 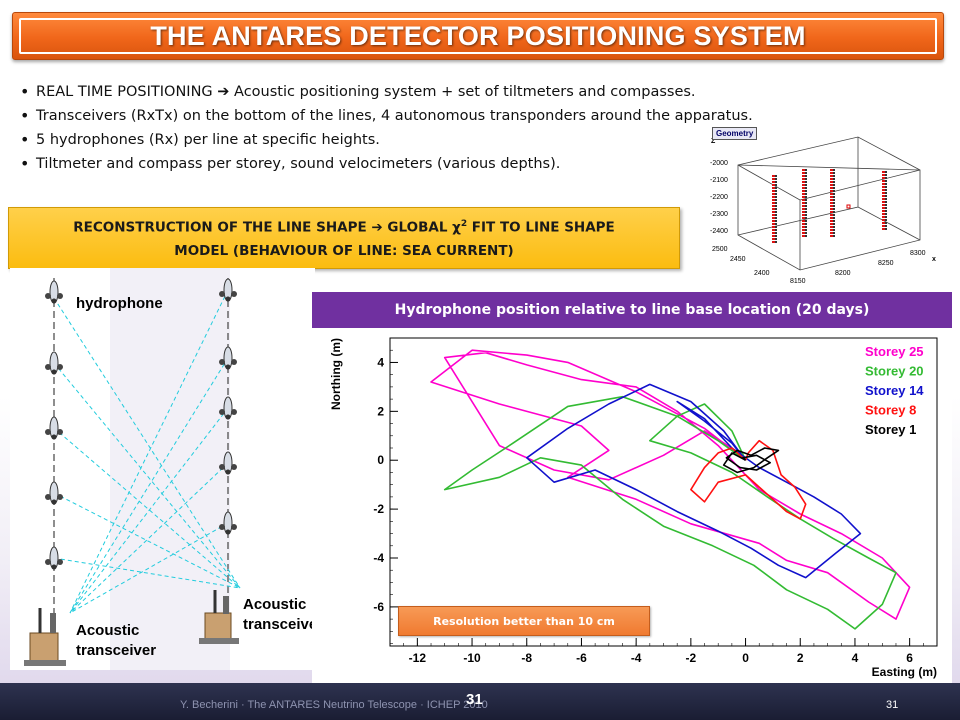 I want to click on geometry-tag: Geometry, so click(x=735, y=133).